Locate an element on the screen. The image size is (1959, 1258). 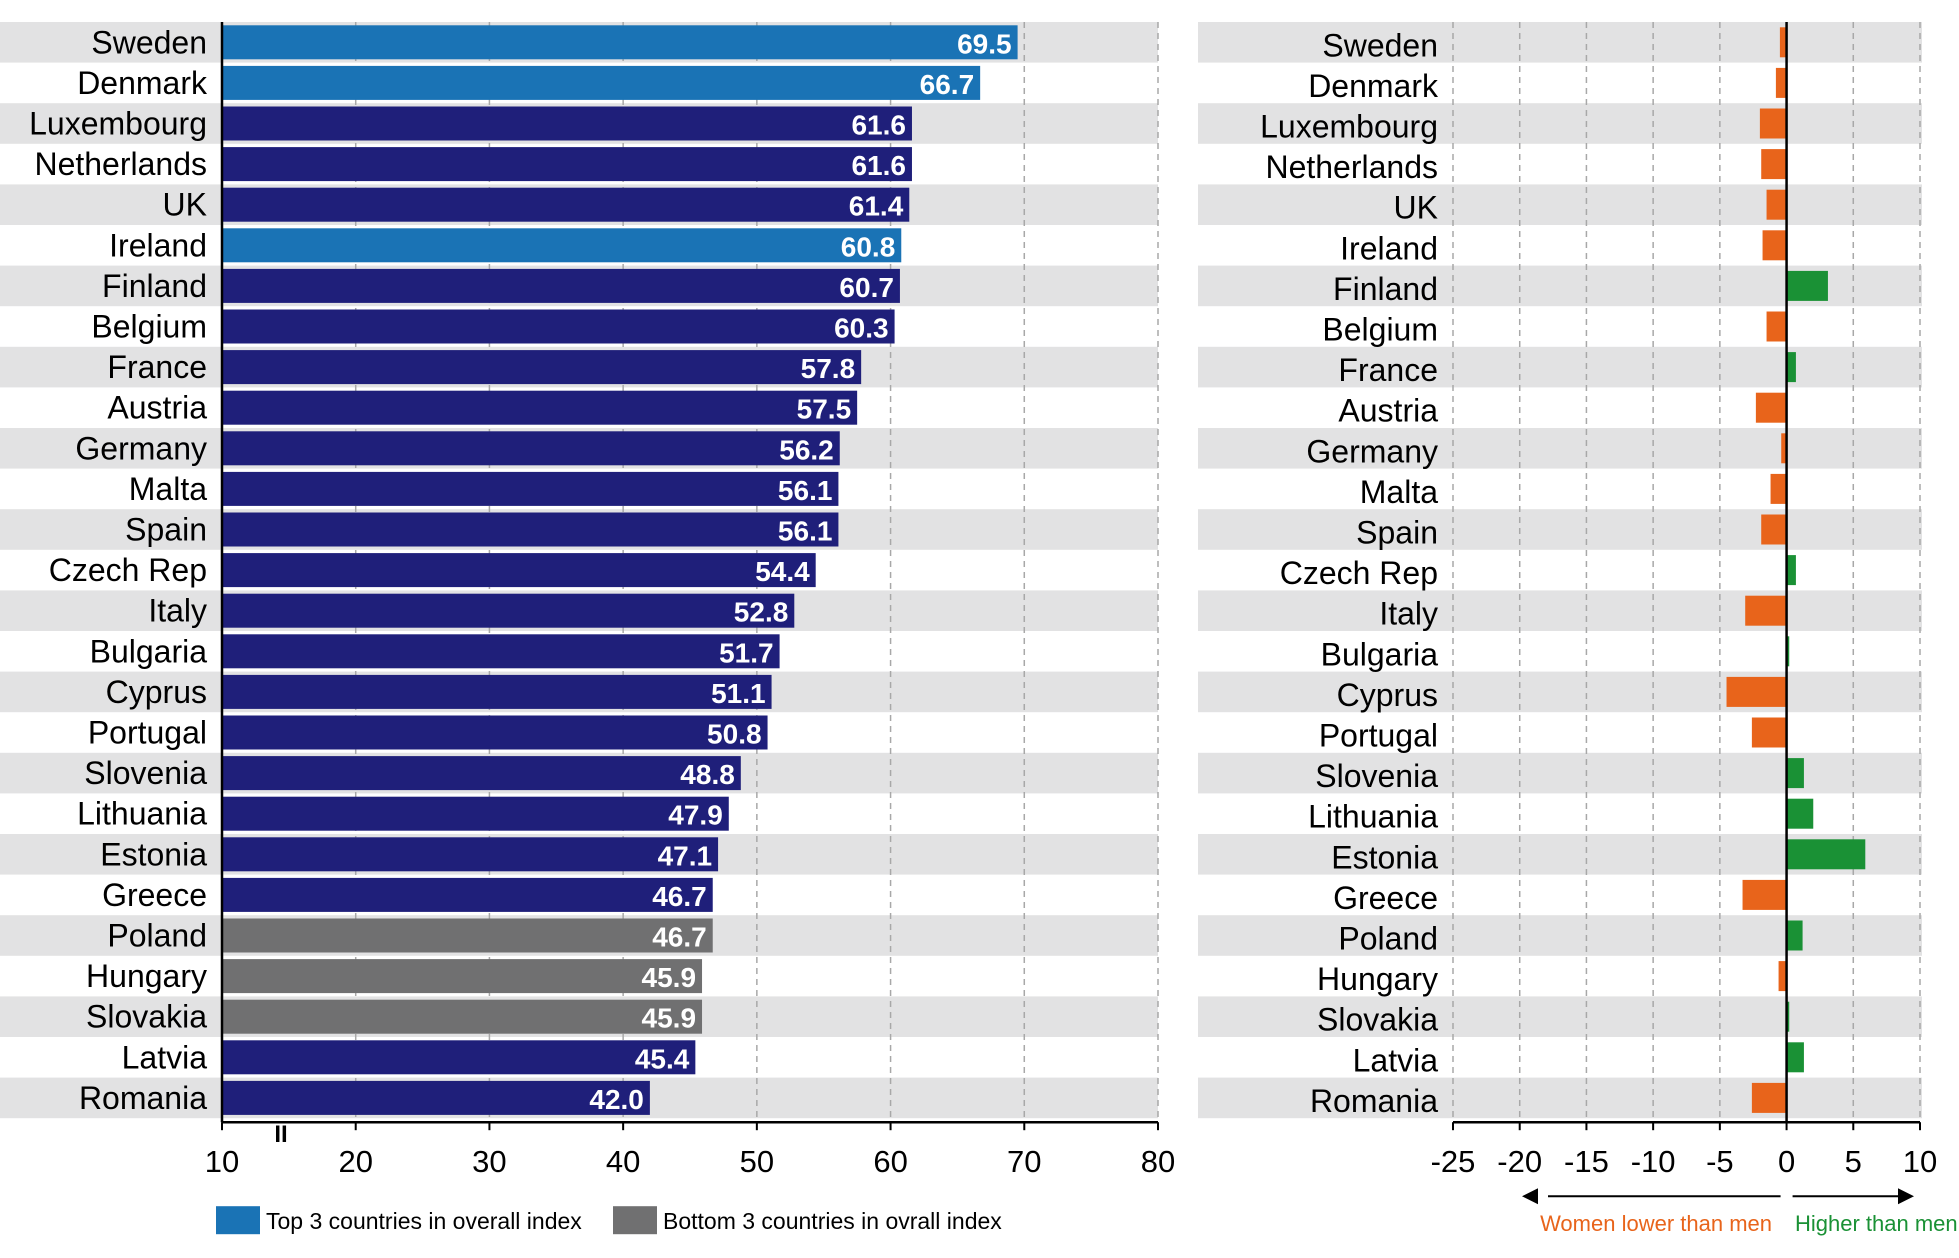
data-label: 60.8 is located at coordinates (868, 246).